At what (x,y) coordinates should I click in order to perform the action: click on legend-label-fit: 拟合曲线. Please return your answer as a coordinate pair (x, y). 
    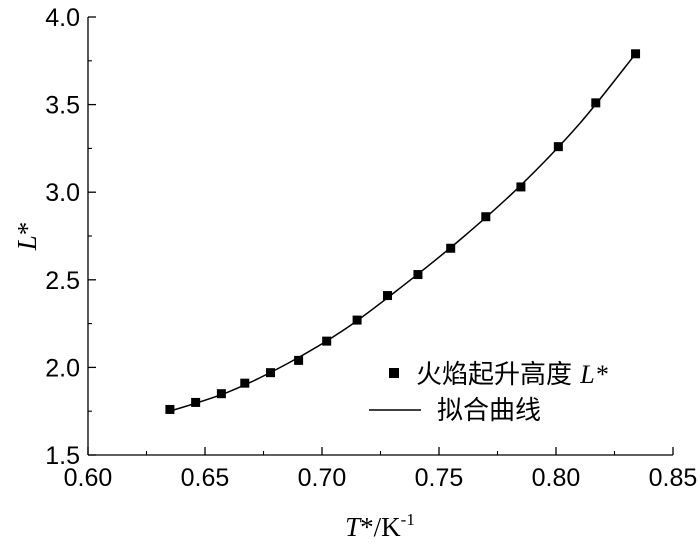
    Looking at the image, I should click on (489, 411).